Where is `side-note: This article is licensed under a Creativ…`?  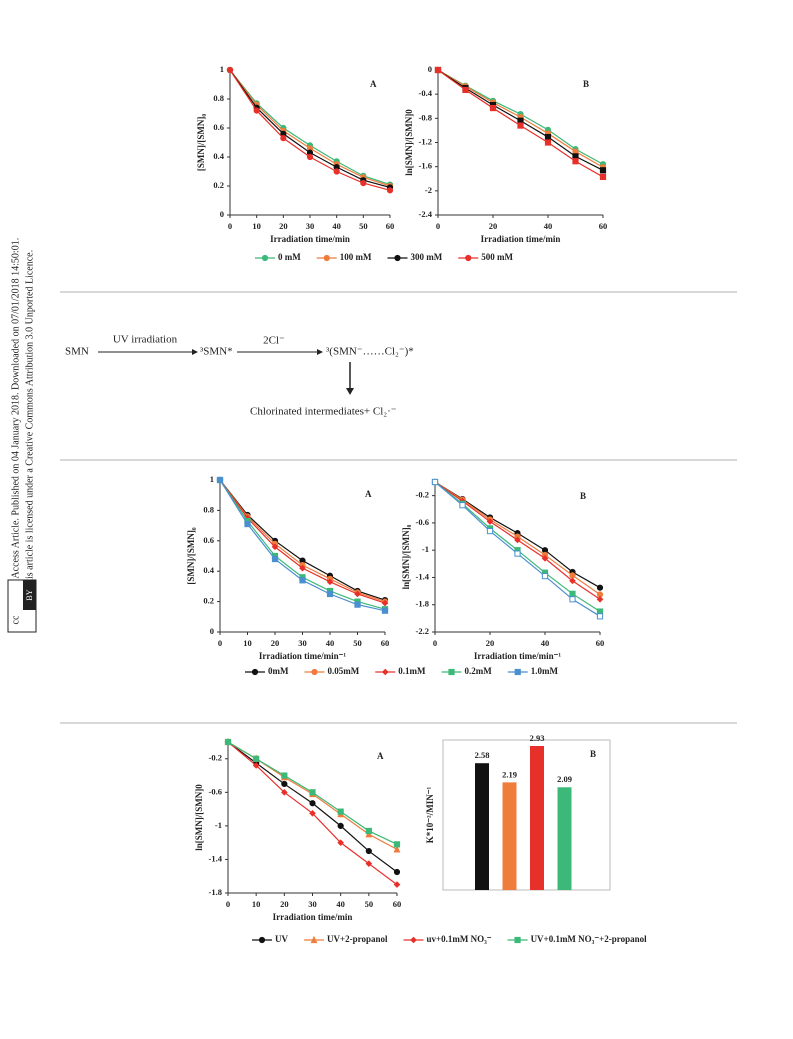
side-note: This article is licensed under a Creativ… is located at coordinates (29, 420).